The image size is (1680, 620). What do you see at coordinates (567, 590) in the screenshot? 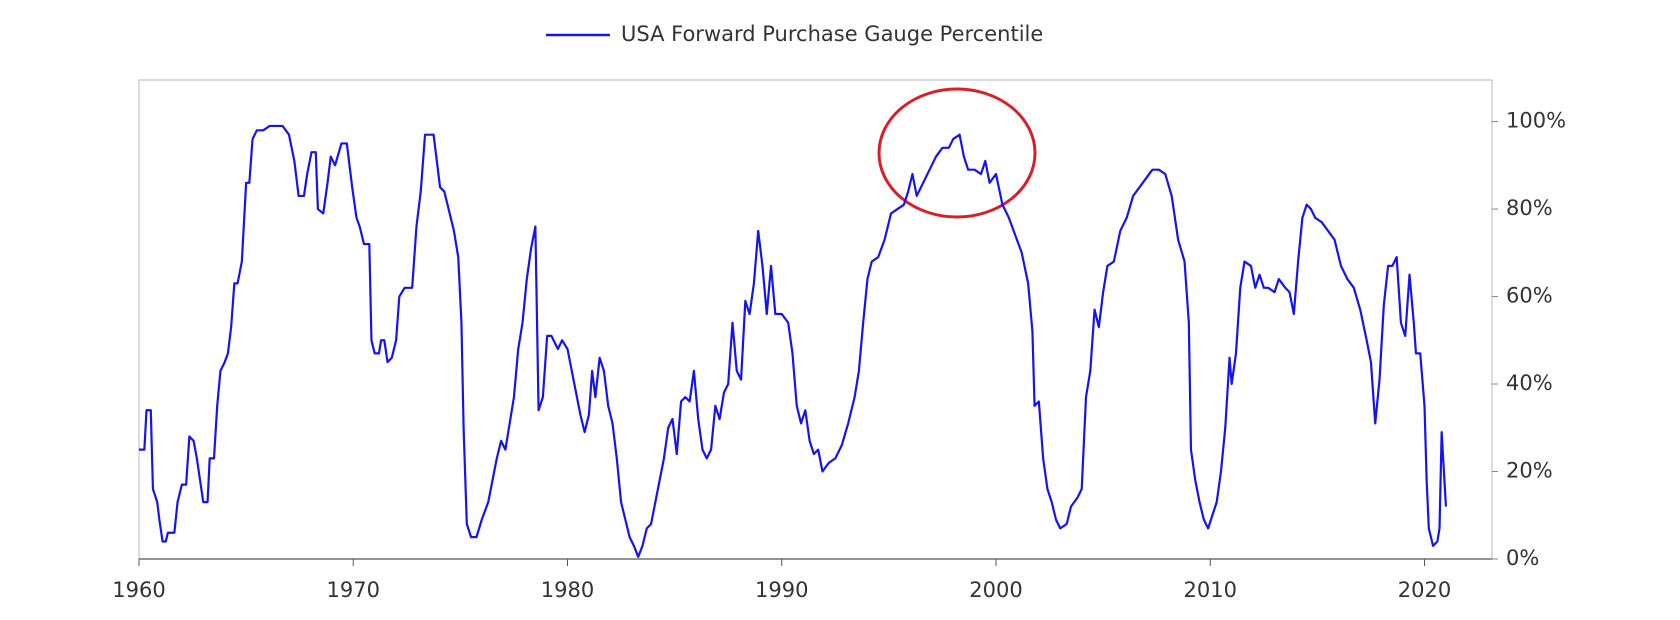
I see `x-tick-label: 1980` at bounding box center [567, 590].